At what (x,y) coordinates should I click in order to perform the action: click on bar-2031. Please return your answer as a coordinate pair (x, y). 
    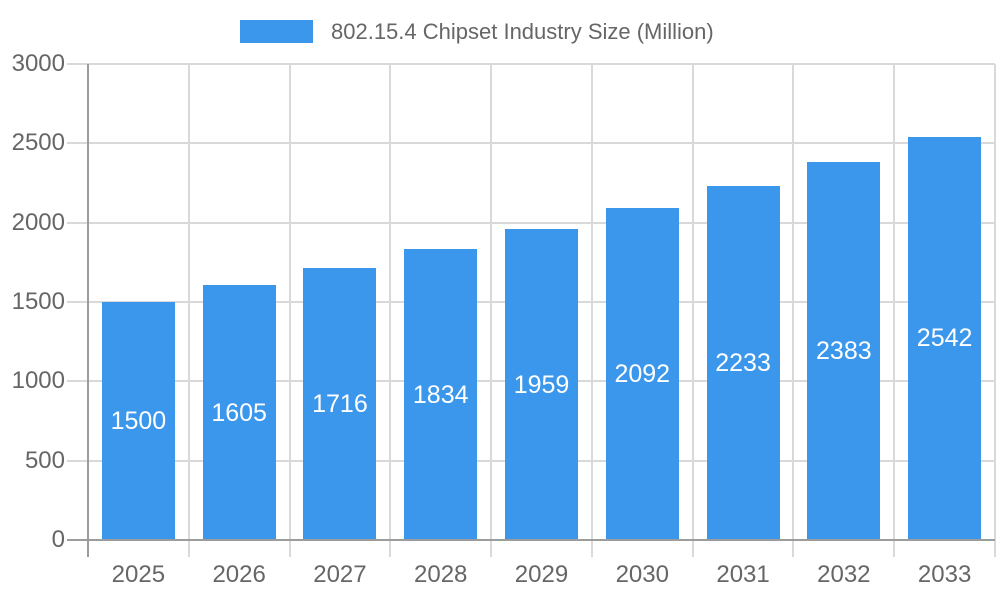
    Looking at the image, I should click on (743, 362).